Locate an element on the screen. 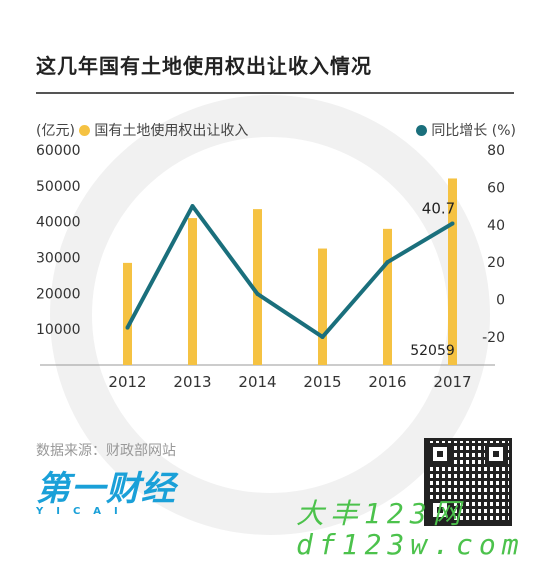 Image resolution: width=550 pixels, height=569 pixels. title-divider is located at coordinates (275, 93).